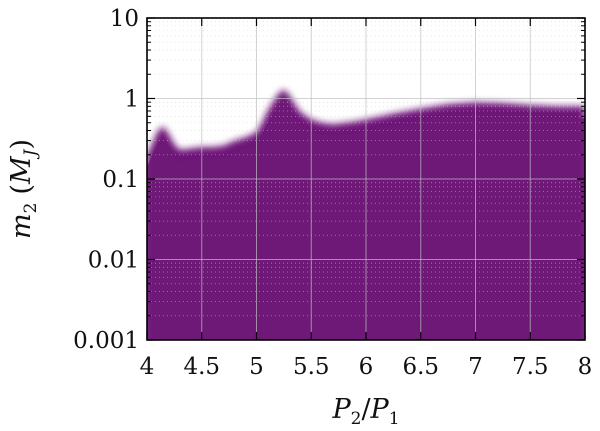 The height and width of the screenshot is (431, 600). I want to click on svg-text:m2(MJ): m2 (MJ), so click(23, 189).